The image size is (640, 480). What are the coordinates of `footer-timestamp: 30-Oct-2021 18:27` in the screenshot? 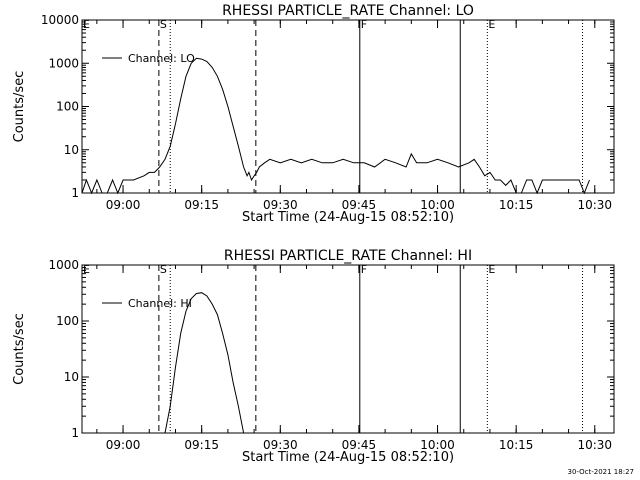 It's located at (600, 472).